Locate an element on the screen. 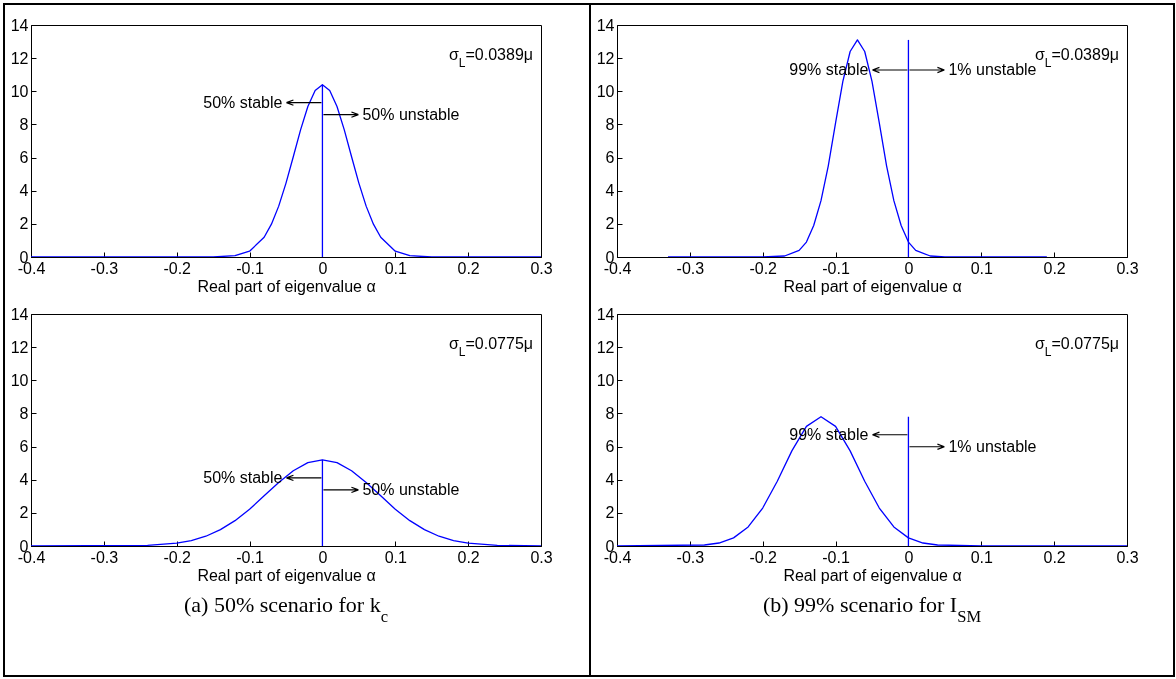 The width and height of the screenshot is (1176, 679). text: (a) 50% scenario for k$_{c}$ is located at coordinates (286, 609).